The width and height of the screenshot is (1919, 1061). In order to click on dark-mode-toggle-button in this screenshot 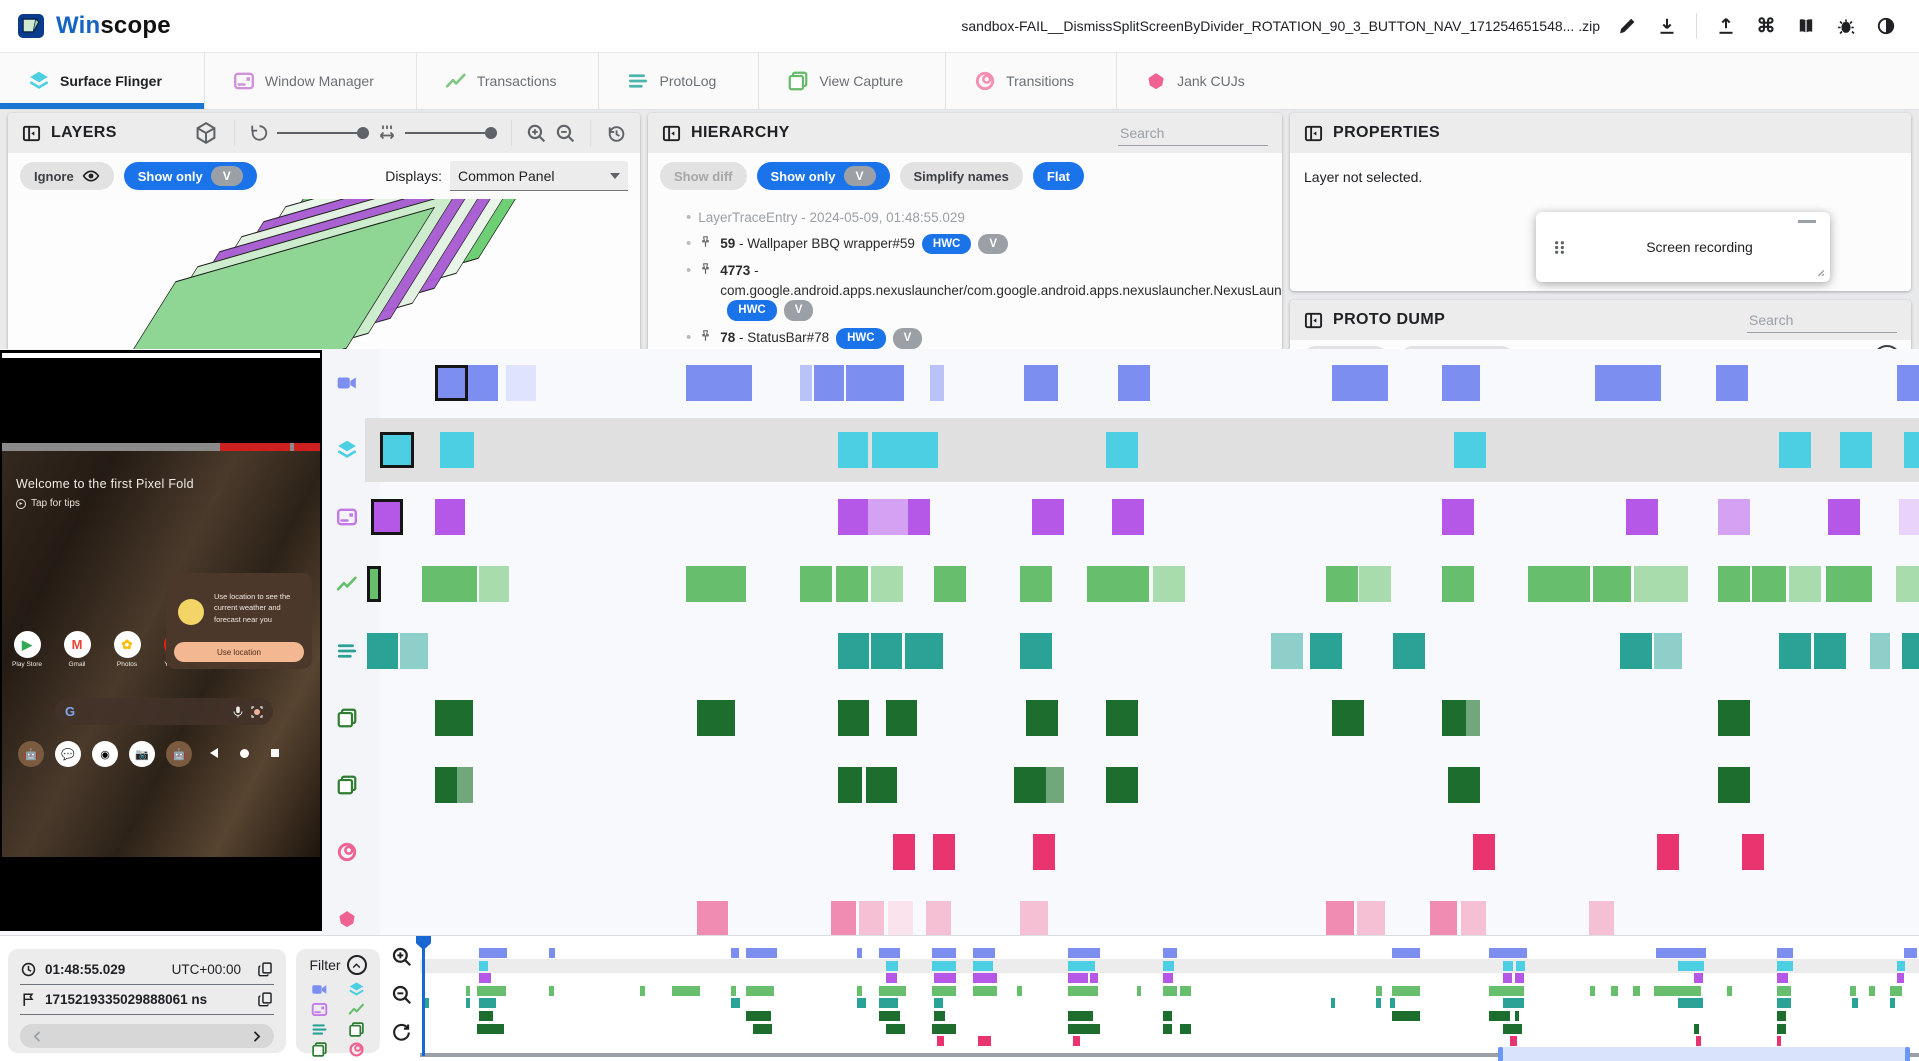, I will do `click(1886, 26)`.